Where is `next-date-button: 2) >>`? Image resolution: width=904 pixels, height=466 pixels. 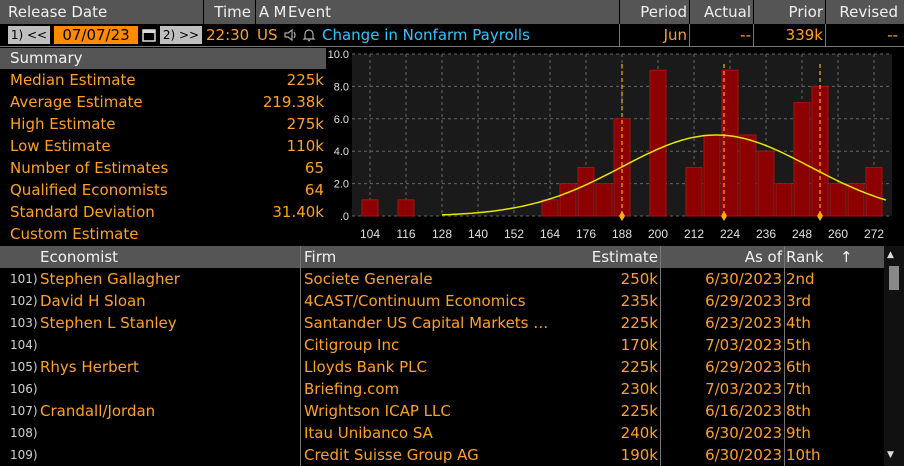
next-date-button: 2) >> is located at coordinates (181, 35).